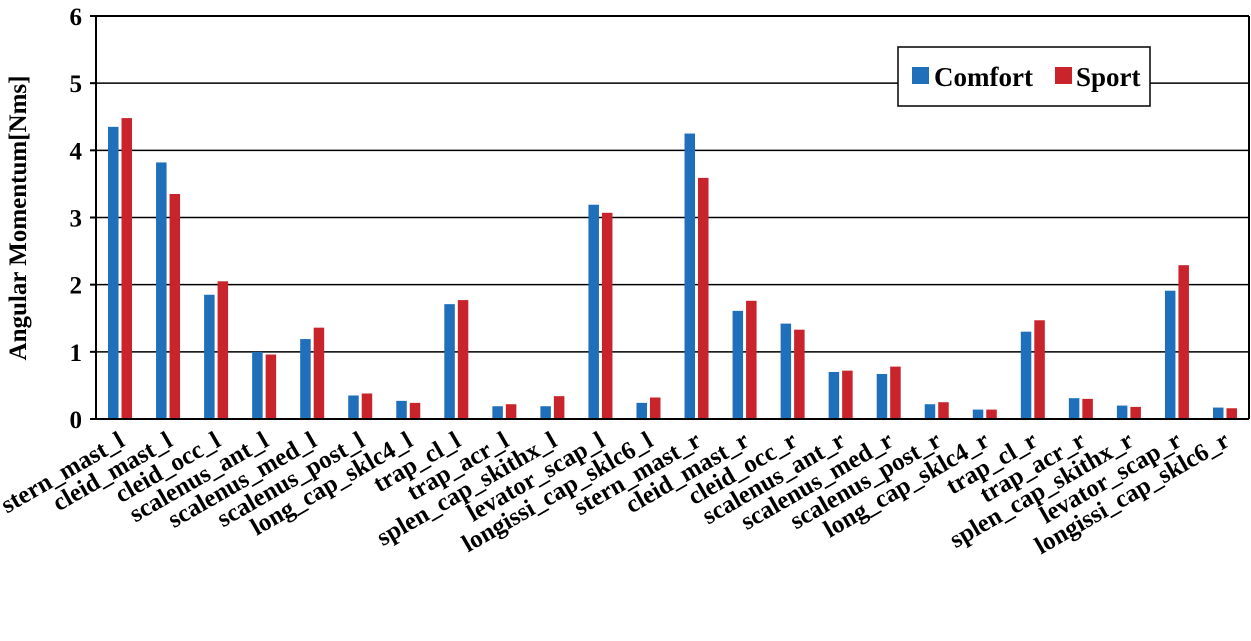 This screenshot has width=1251, height=641. What do you see at coordinates (76, 17) in the screenshot?
I see `y-tick-label: 6` at bounding box center [76, 17].